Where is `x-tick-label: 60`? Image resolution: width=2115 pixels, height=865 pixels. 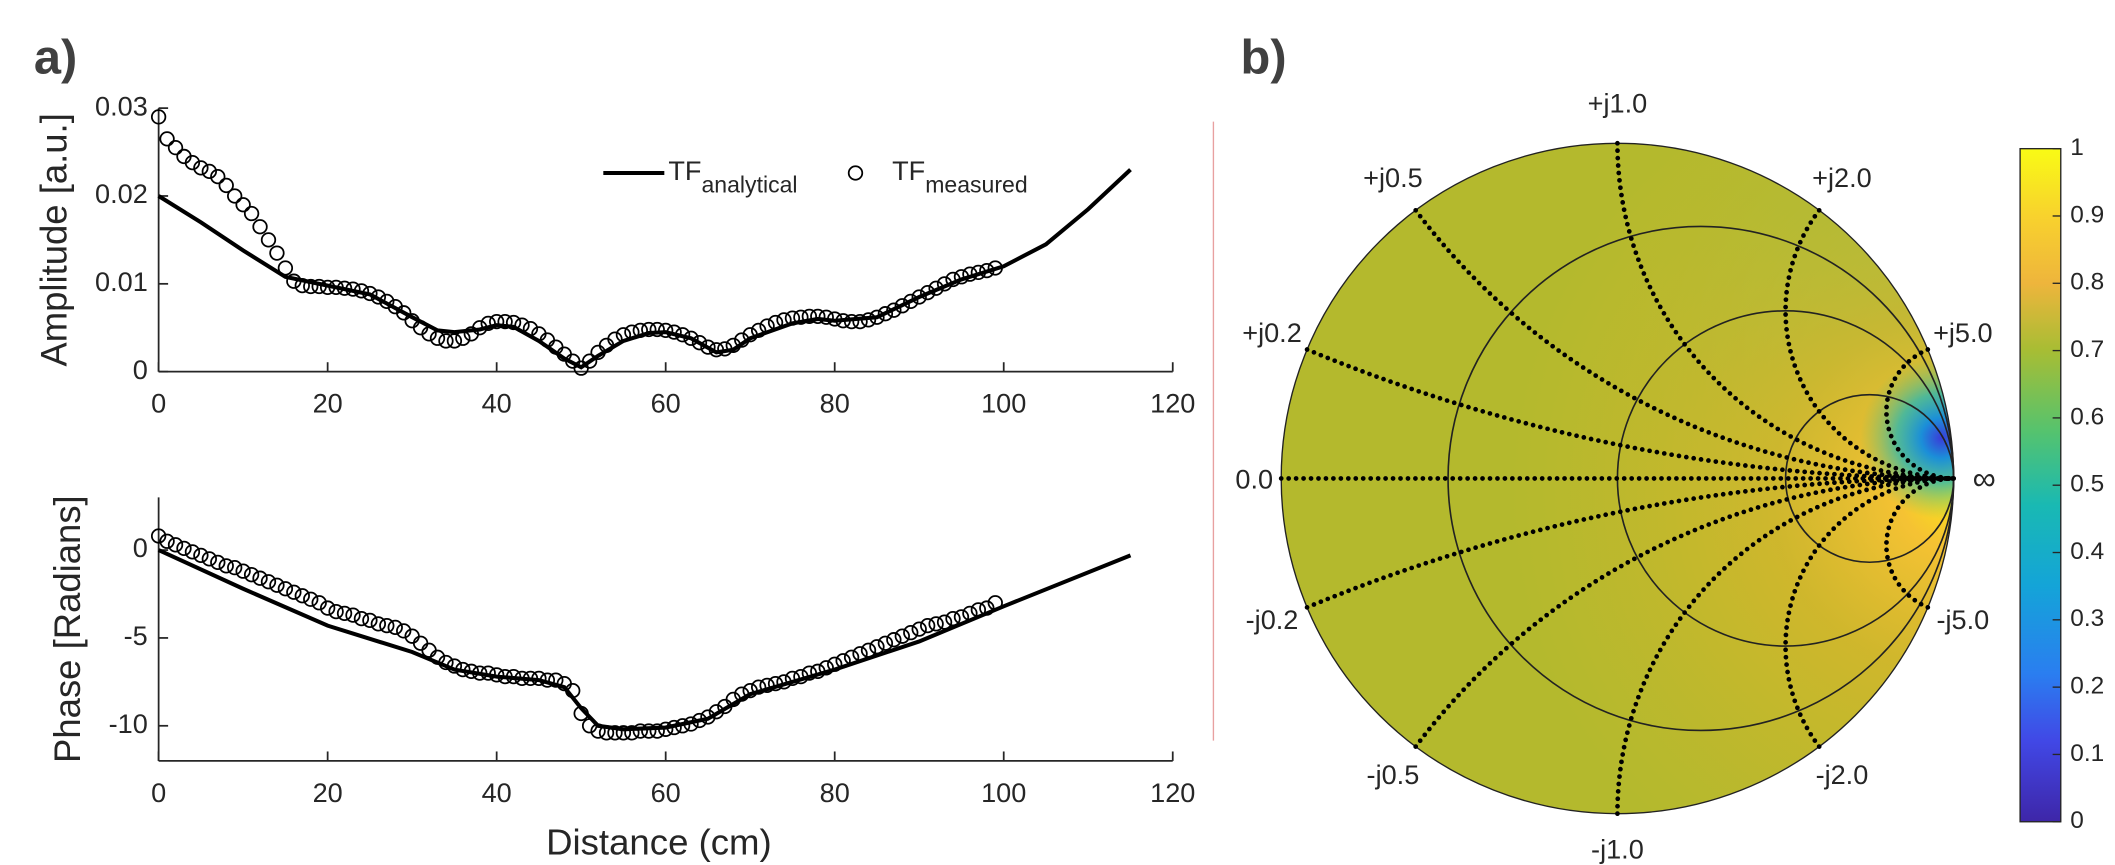
x-tick-label: 60 is located at coordinates (666, 792).